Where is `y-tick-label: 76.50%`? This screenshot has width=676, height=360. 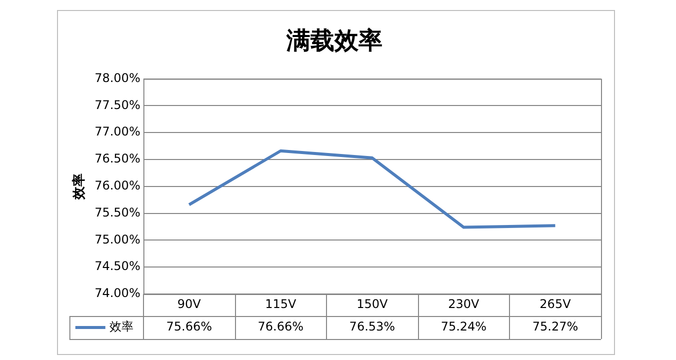
y-tick-label: 76.50% is located at coordinates (117, 159).